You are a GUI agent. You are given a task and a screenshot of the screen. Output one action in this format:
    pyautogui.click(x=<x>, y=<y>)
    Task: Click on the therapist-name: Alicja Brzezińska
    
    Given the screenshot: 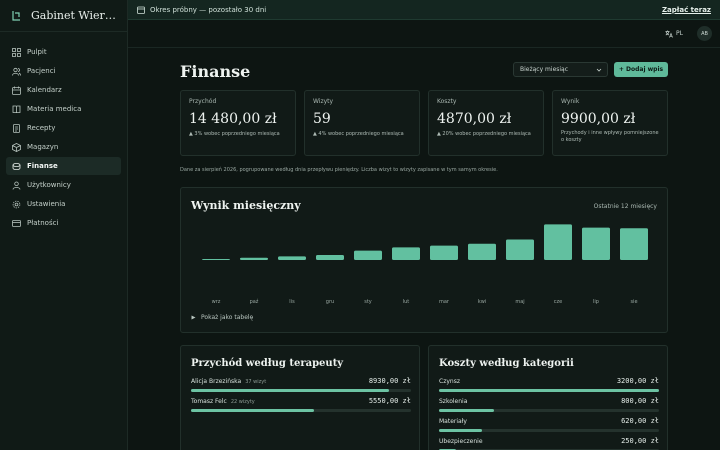 What is the action you would take?
    pyautogui.click(x=216, y=381)
    